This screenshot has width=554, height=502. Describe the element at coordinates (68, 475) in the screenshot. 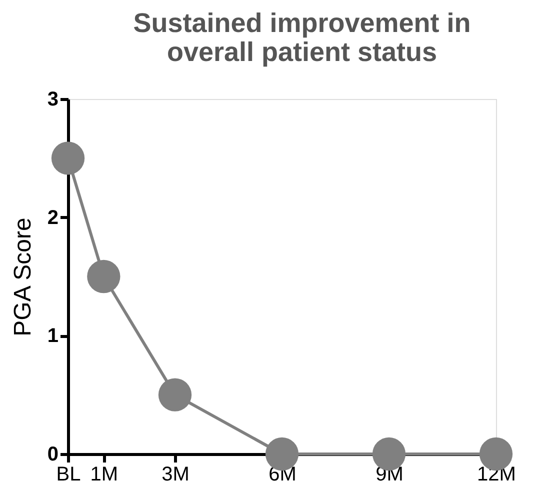

I see `x-tick-label: BL` at that location.